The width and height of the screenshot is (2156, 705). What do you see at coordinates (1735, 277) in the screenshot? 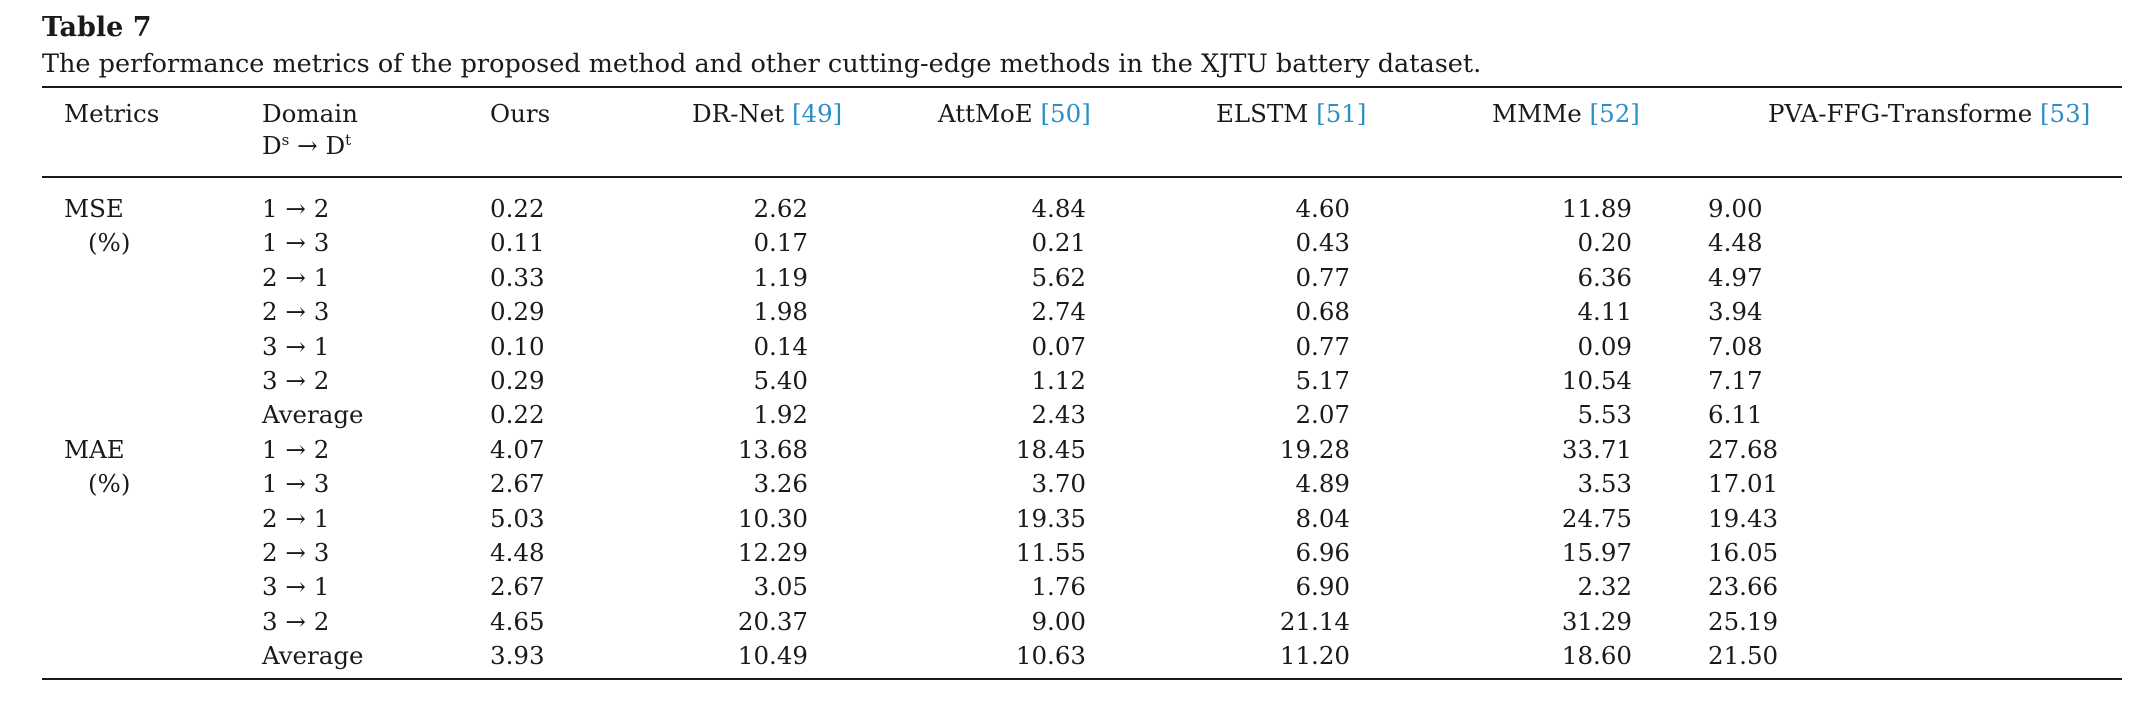
I see `pva-cell: 4.97` at bounding box center [1735, 277].